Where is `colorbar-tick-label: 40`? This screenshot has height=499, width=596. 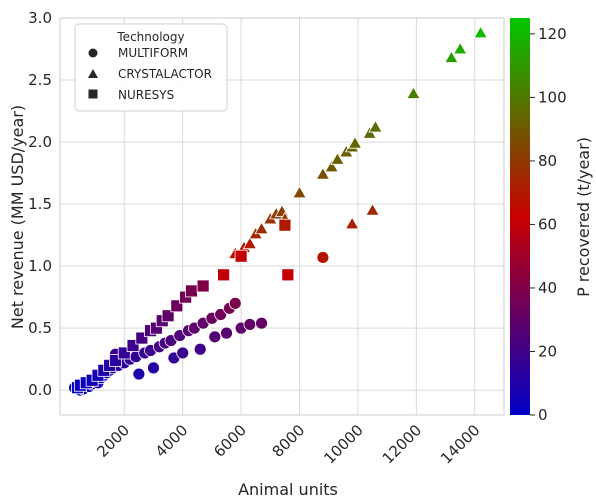
colorbar-tick-label: 40 is located at coordinates (547, 288).